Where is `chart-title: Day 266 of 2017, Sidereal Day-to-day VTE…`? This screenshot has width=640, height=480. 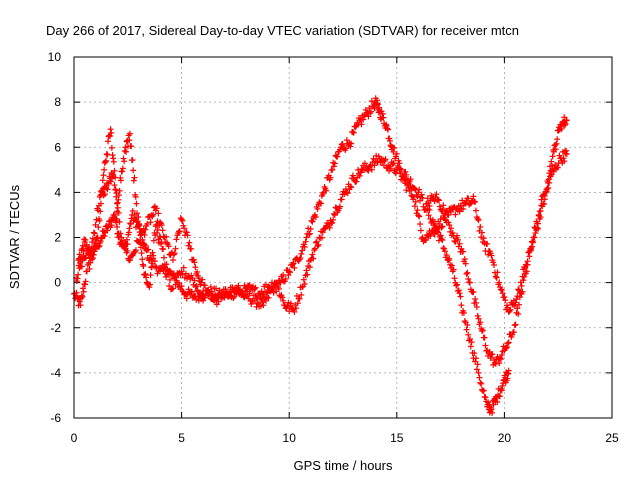
chart-title: Day 266 of 2017, Sidereal Day-to-day VTE… is located at coordinates (282, 30).